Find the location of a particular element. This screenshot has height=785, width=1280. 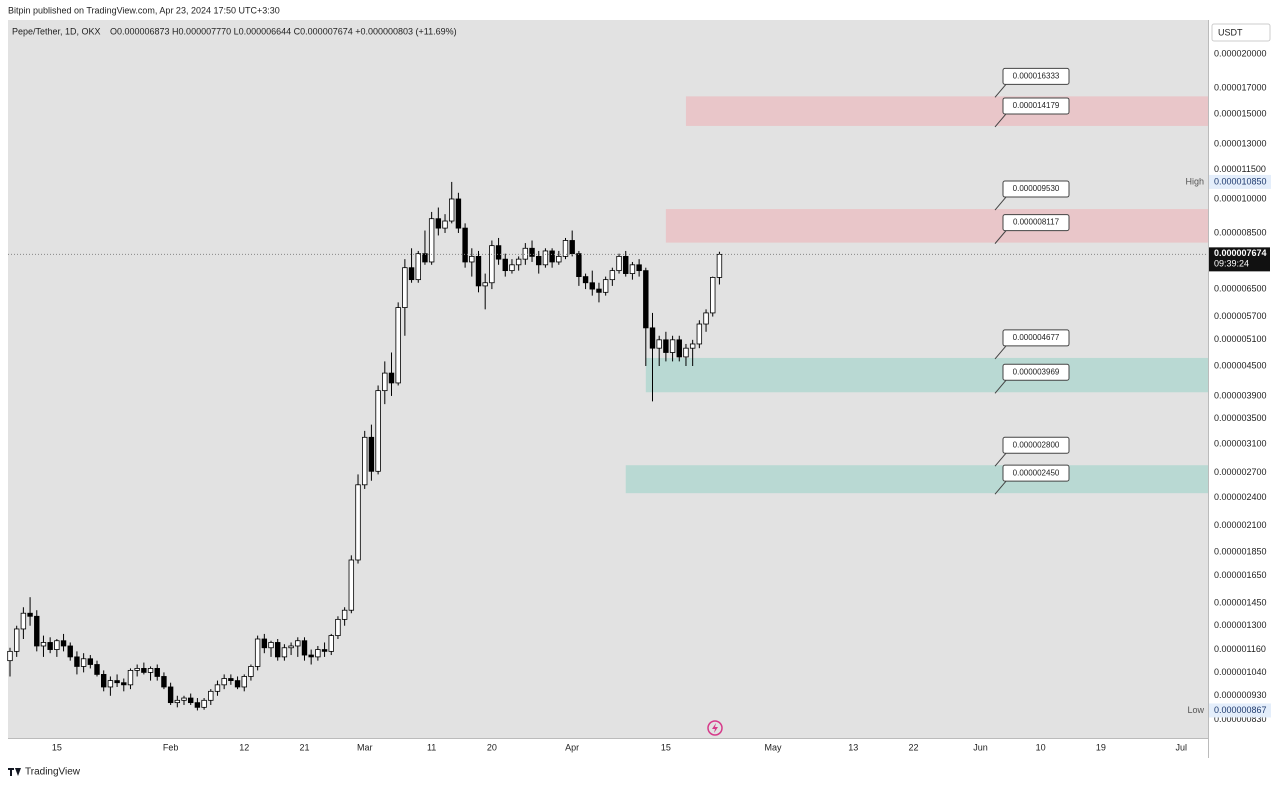

marker-price: 0.000010850 is located at coordinates (1240, 181).